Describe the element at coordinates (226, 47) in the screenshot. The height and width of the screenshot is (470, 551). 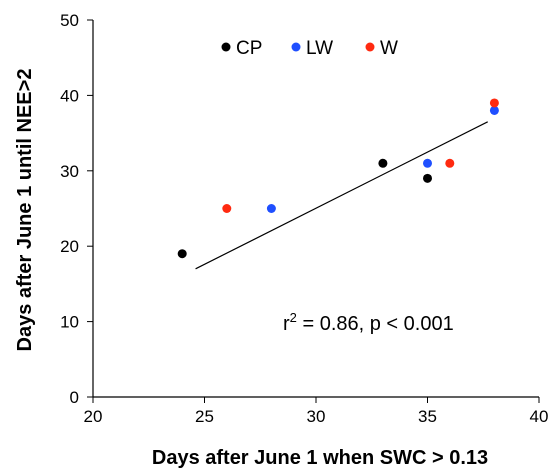
I see `legend-marker-cp` at that location.